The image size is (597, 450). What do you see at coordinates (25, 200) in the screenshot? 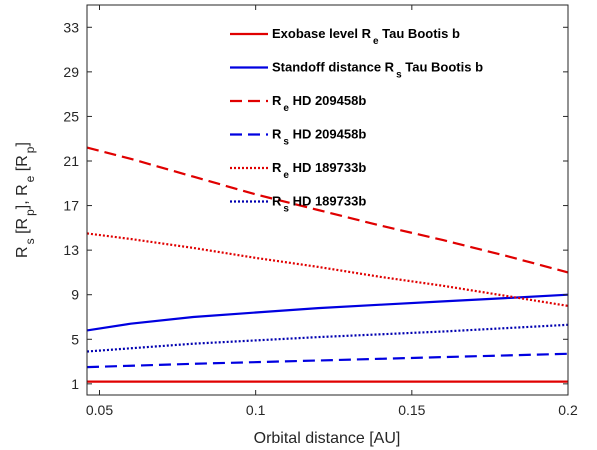
I see `y-axis-label: Rs [Rp], Re [Rp]` at bounding box center [25, 200].